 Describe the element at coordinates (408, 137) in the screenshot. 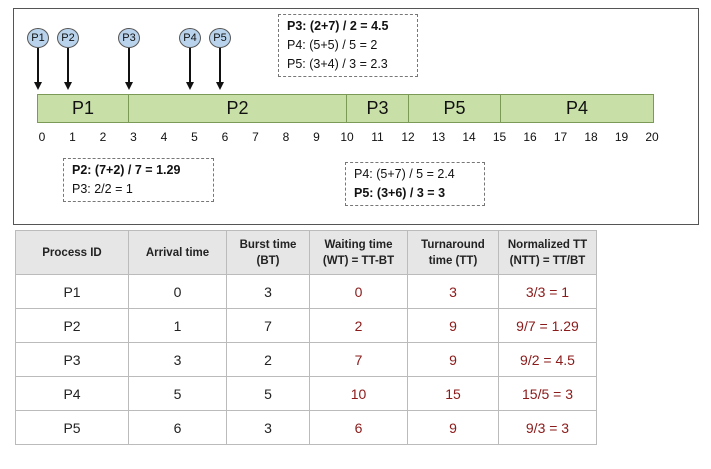

I see `time-tick: 12` at that location.